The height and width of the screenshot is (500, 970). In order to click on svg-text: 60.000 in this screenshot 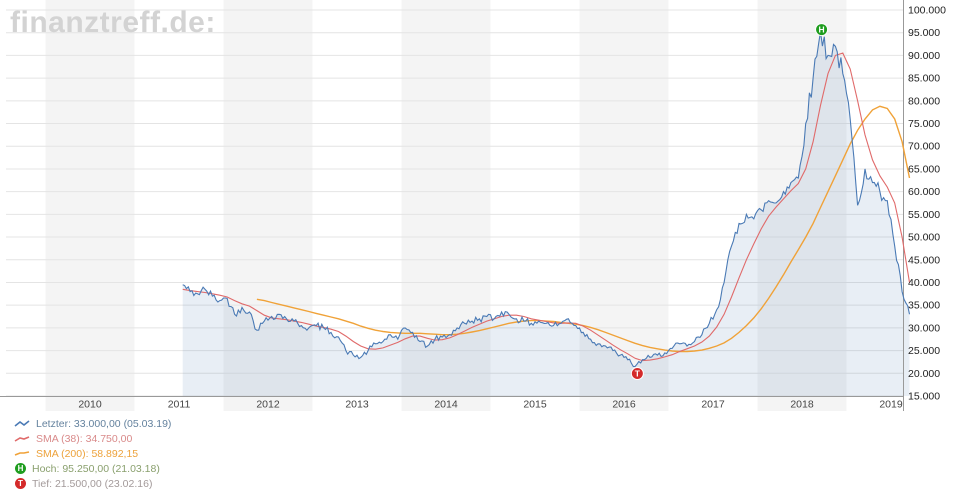, I will do `click(924, 192)`.